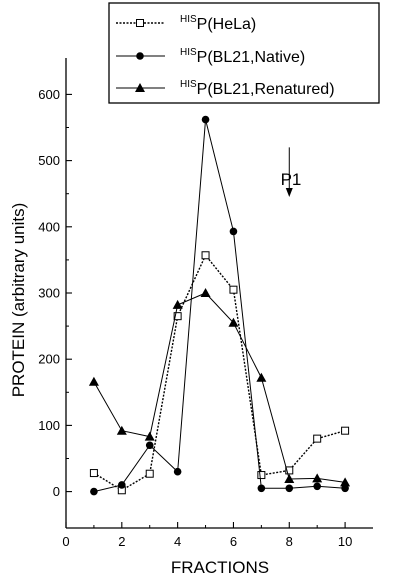 The width and height of the screenshot is (400, 582). What do you see at coordinates (49, 160) in the screenshot?
I see `y-tick-label: 500` at bounding box center [49, 160].